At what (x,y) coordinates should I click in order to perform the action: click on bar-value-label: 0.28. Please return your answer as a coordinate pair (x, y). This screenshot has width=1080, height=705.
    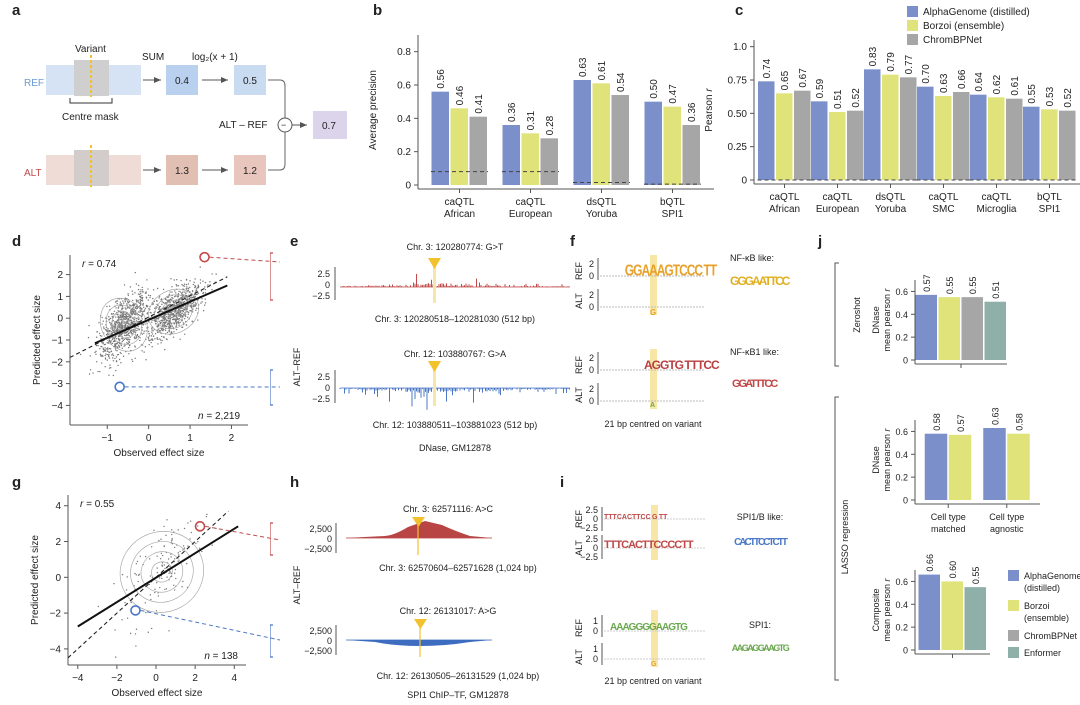
    Looking at the image, I should click on (550, 125).